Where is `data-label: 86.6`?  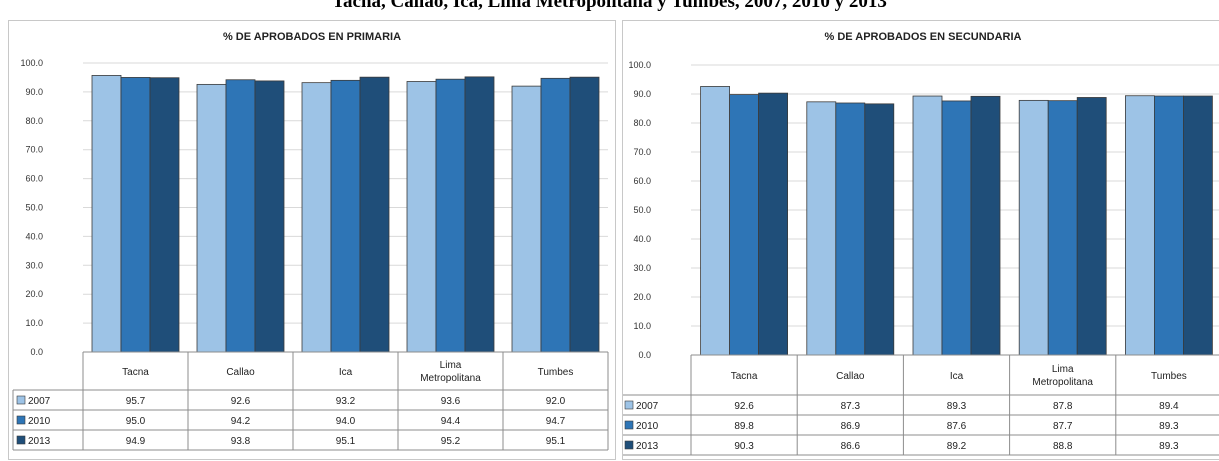 data-label: 86.6 is located at coordinates (851, 446).